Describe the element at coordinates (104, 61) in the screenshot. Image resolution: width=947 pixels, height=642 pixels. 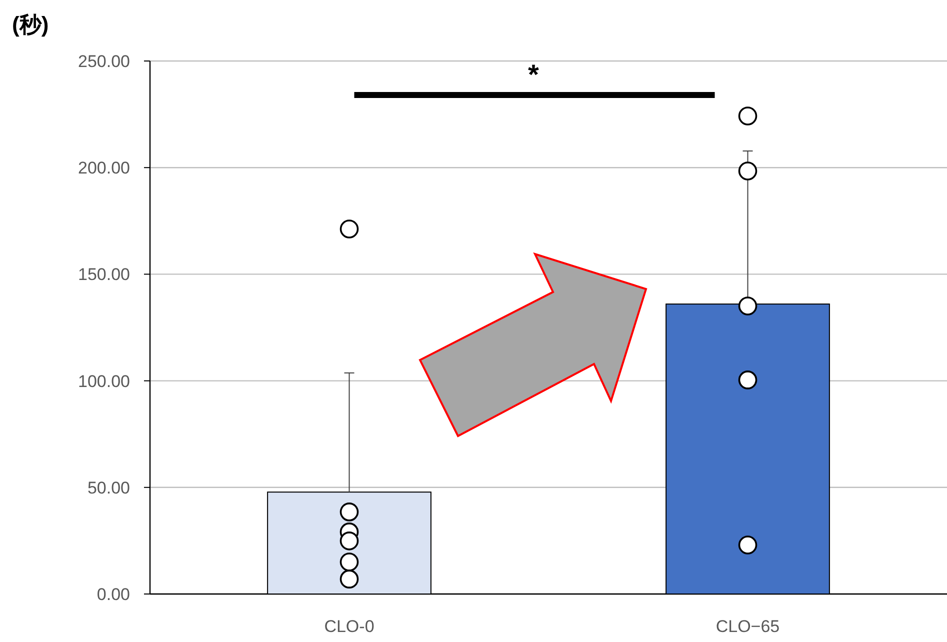
I see `y-tick-label: 250.00` at that location.